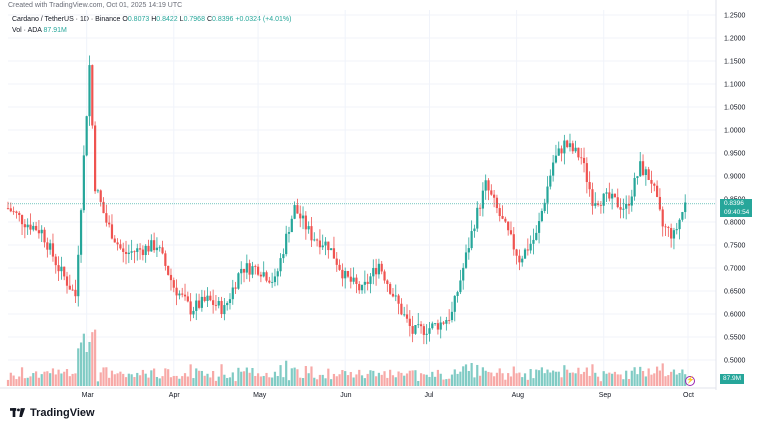 The height and width of the screenshot is (426, 758). Describe the element at coordinates (151, 30) in the screenshot. I see `legend-volume-row: Vol · ADA 87.91M` at that location.